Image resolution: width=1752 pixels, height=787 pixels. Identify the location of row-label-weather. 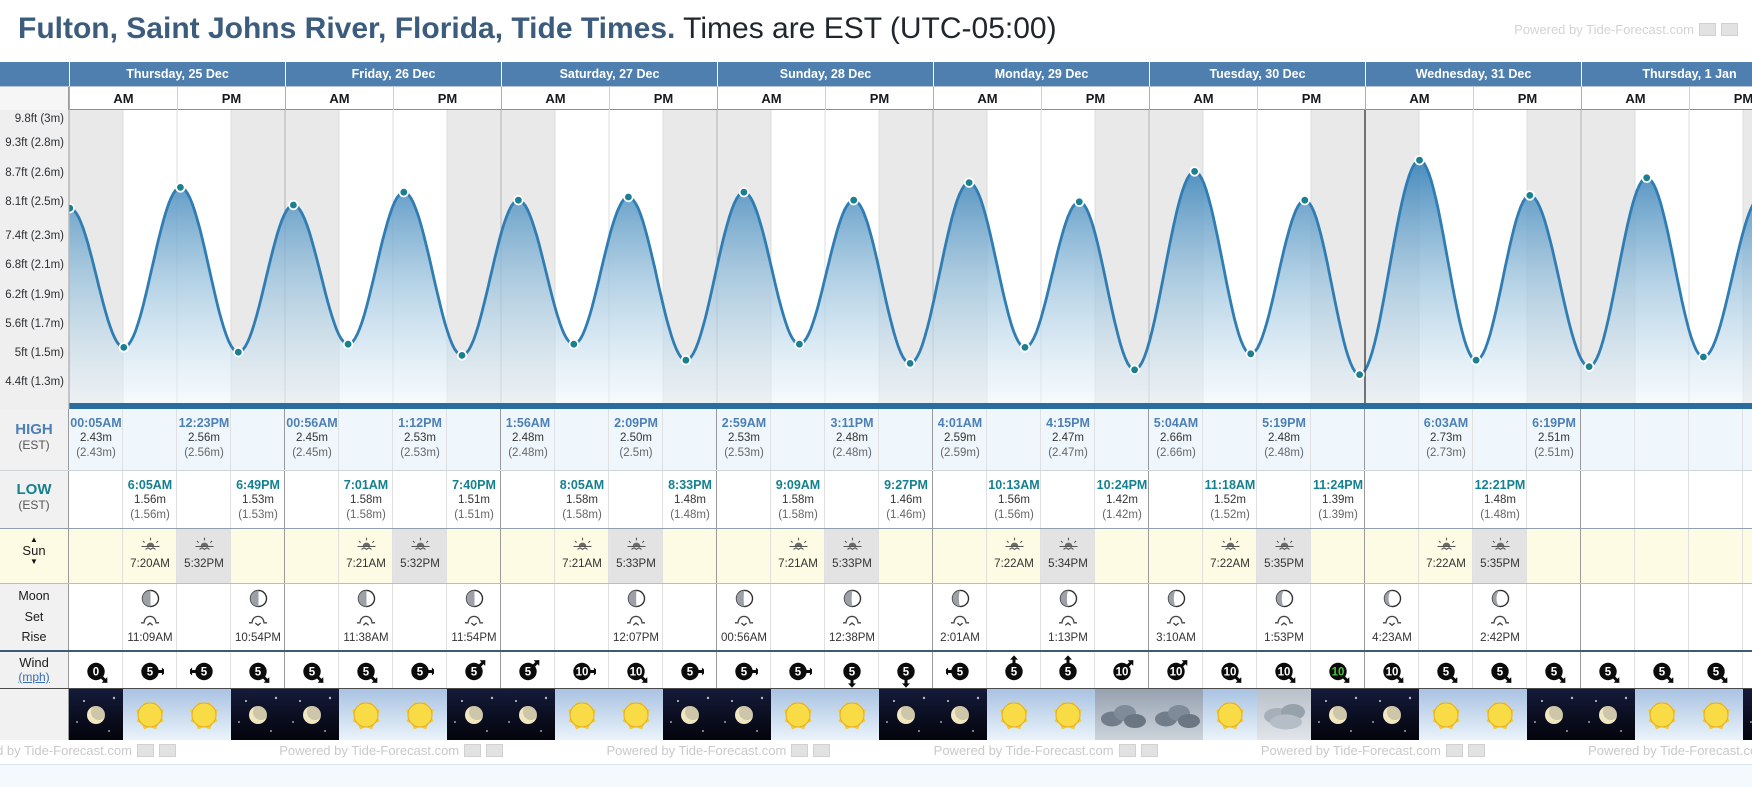
(34, 714).